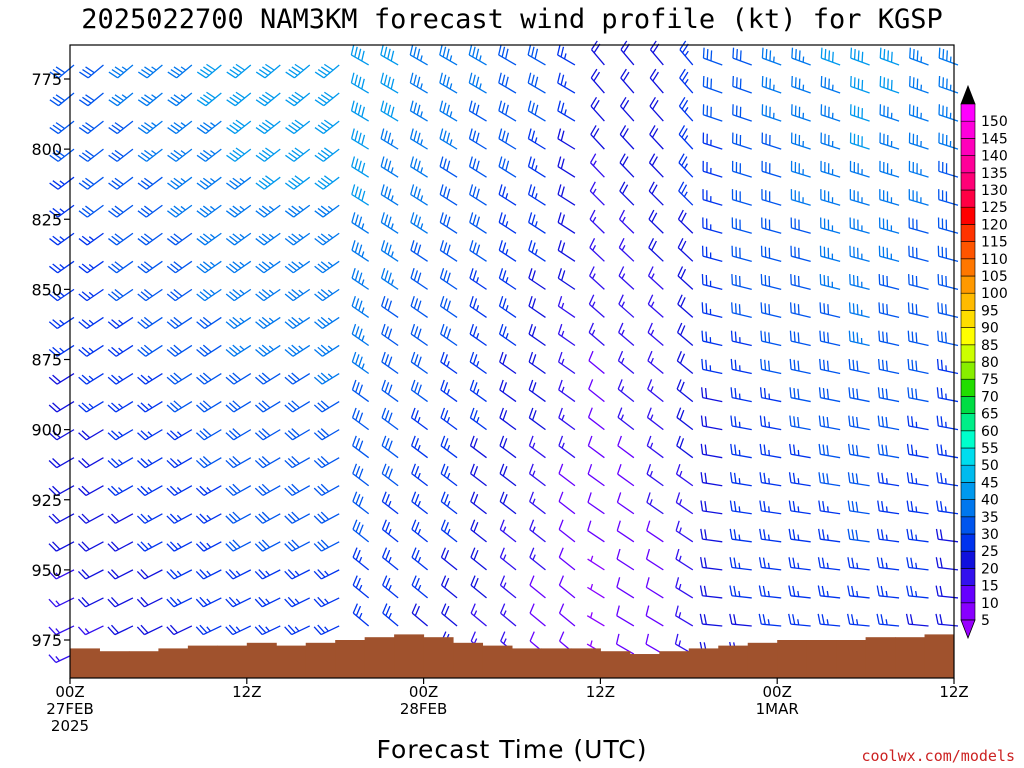 This screenshot has width=1024, height=768. Describe the element at coordinates (512, 749) in the screenshot. I see `x-axis-label: Forecast Time (UTC)` at that location.